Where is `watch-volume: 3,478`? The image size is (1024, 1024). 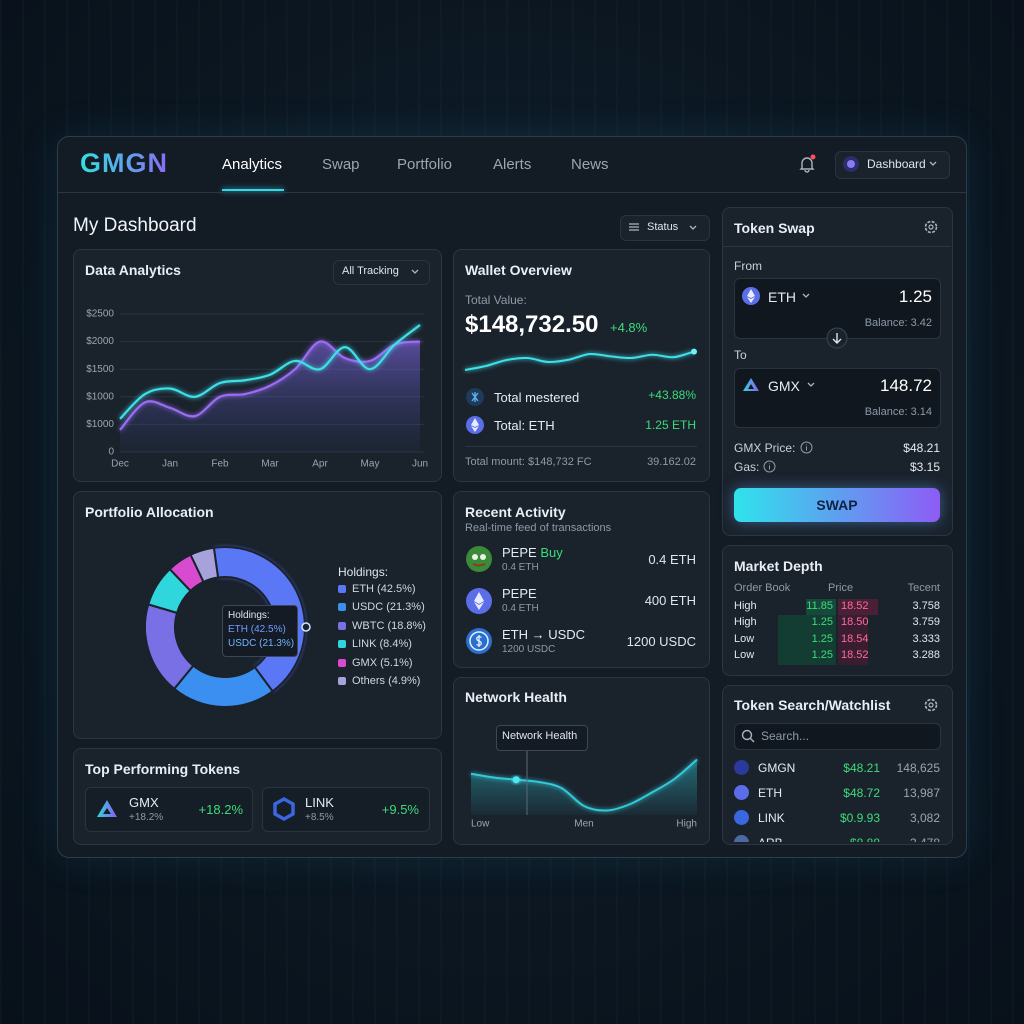 watch-volume: 3,478 is located at coordinates (925, 839).